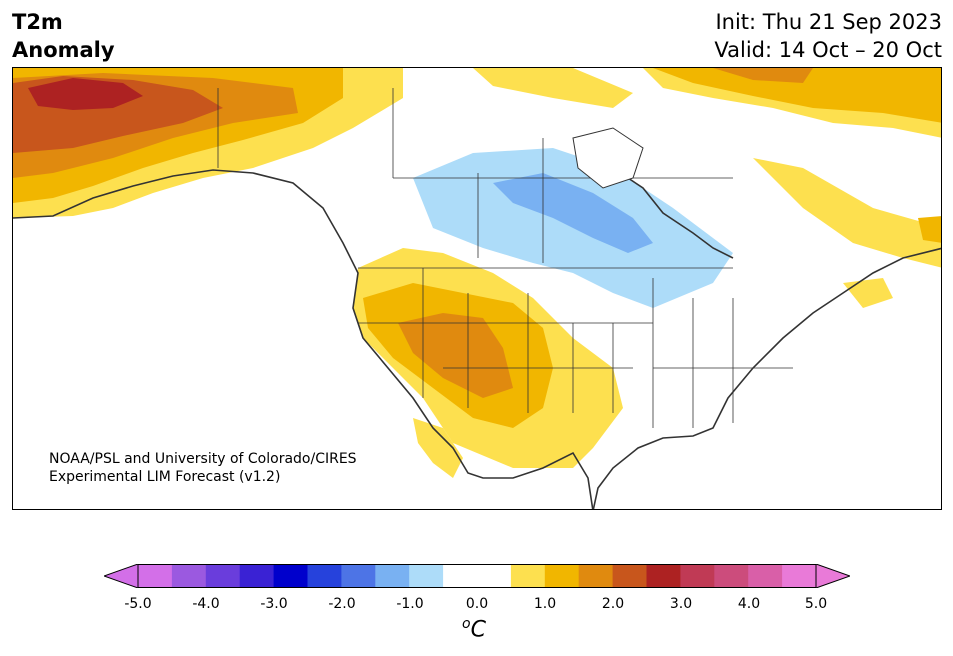  I want to click on cb-tick: 4.0, so click(749, 604).